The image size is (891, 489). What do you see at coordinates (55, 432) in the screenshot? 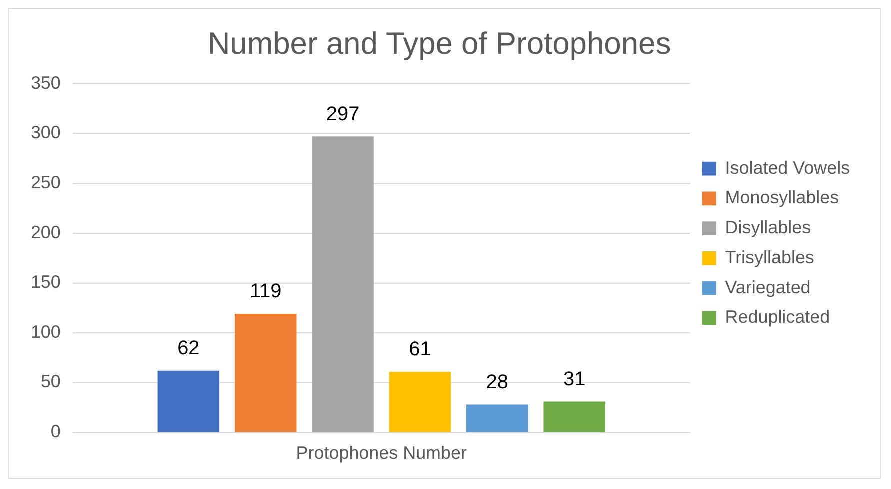
I see `y-tick-label: 0` at bounding box center [55, 432].